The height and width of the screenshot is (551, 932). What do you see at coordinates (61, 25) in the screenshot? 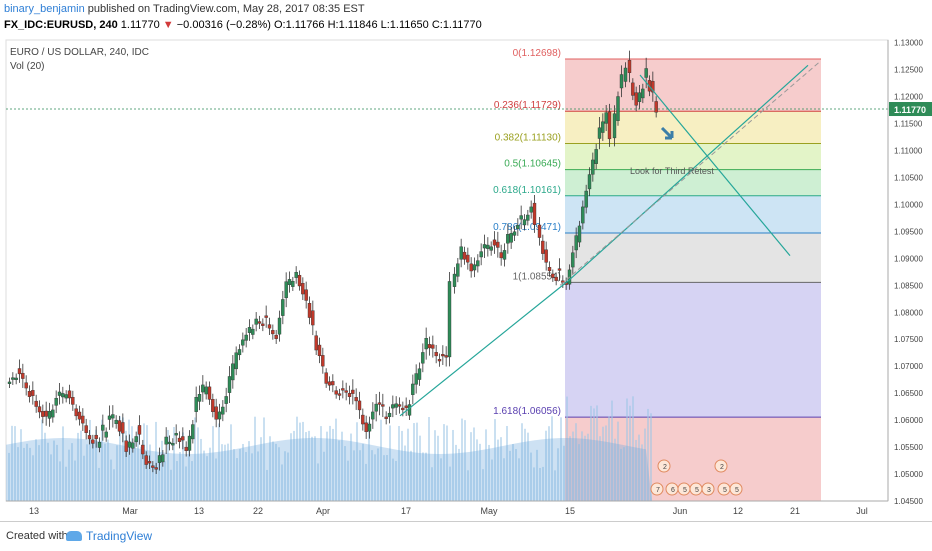
I see `symbol-label: FX_IDC:EURUSD, 240` at bounding box center [61, 25].